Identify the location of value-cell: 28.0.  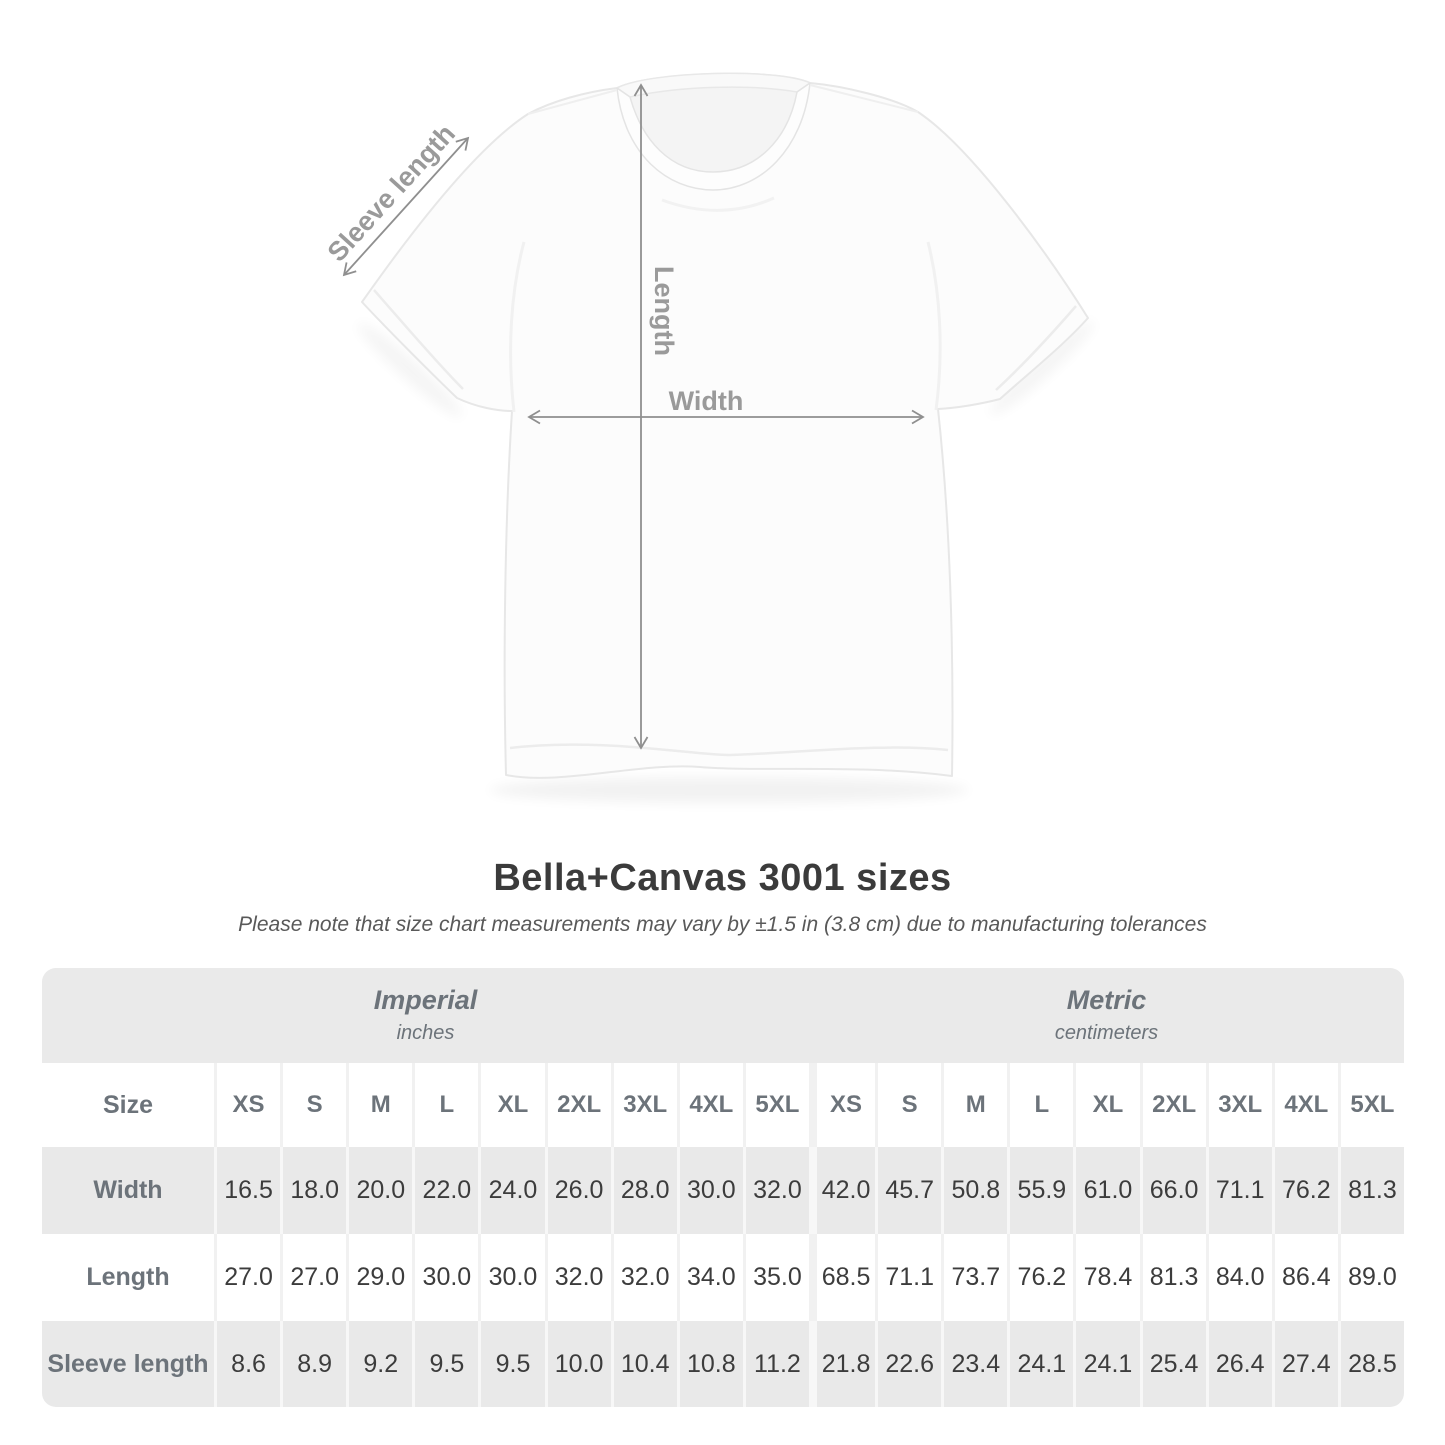
(643, 1190).